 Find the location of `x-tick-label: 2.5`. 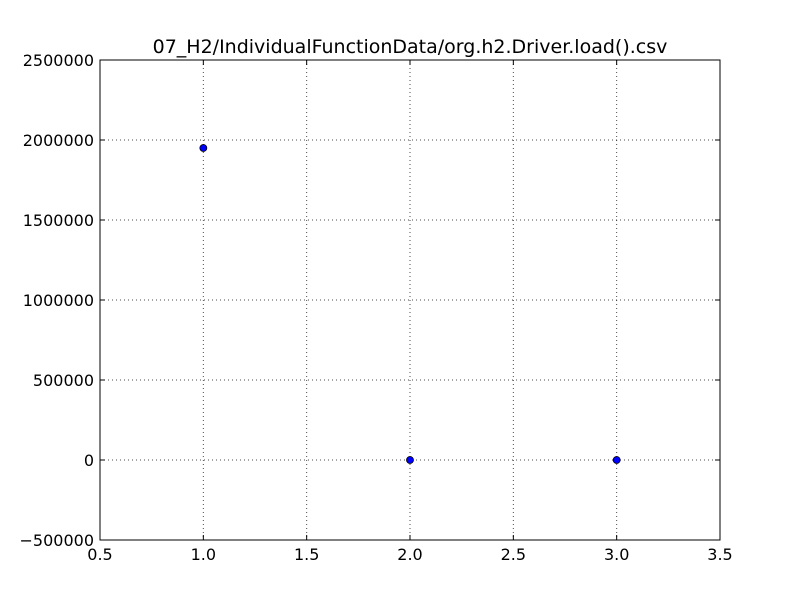

x-tick-label: 2.5 is located at coordinates (513, 554).